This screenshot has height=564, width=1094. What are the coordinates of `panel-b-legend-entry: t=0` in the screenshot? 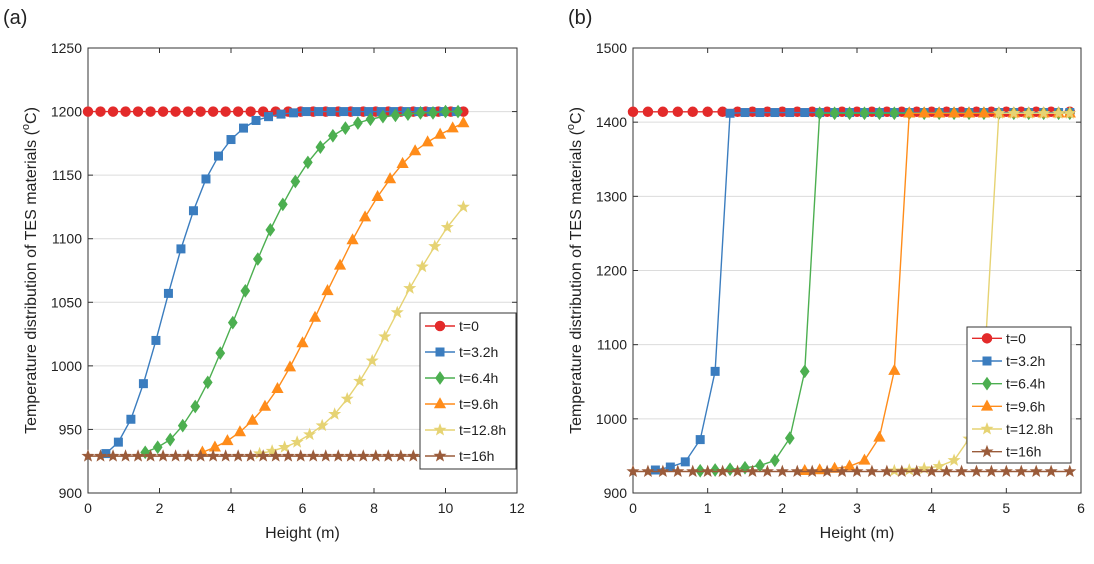 It's located at (999, 338).